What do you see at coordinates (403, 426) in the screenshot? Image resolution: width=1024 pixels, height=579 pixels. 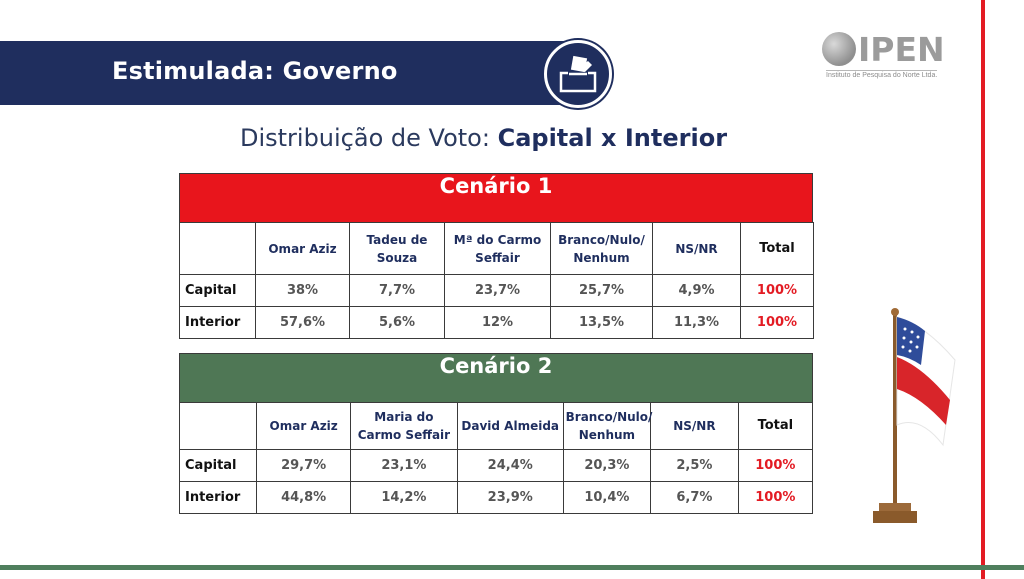 I see `header-cell: Maria do Carmo Seffair` at bounding box center [403, 426].